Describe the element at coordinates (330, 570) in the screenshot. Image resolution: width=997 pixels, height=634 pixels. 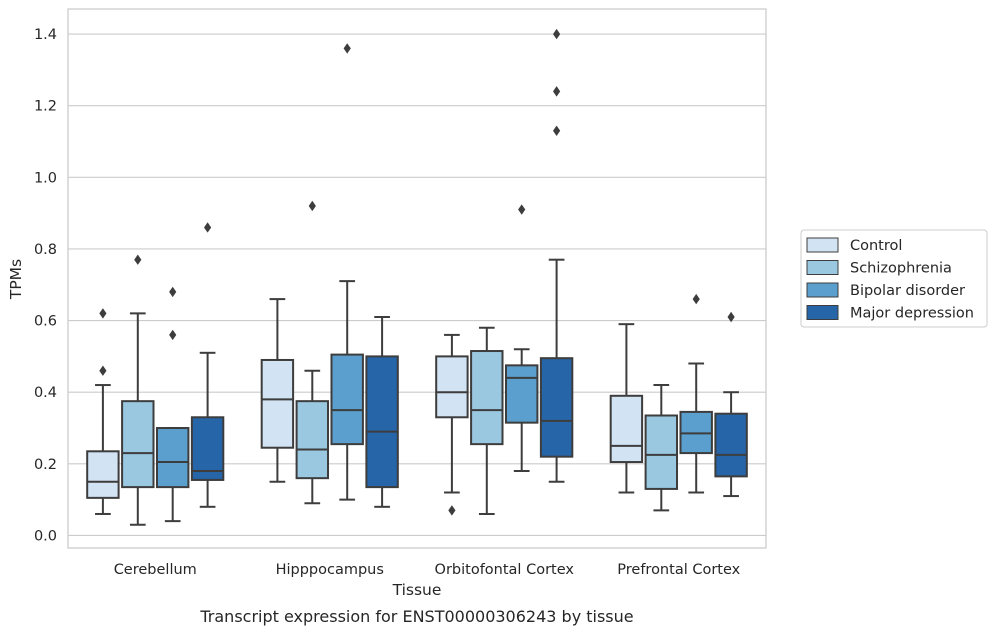
I see `x-tick-label: Hipppocampus` at that location.